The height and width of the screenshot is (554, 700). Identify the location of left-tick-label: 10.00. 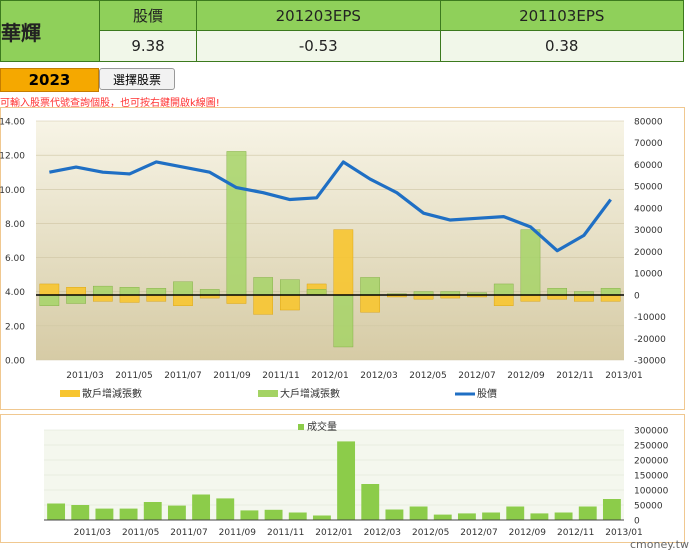
(12, 191).